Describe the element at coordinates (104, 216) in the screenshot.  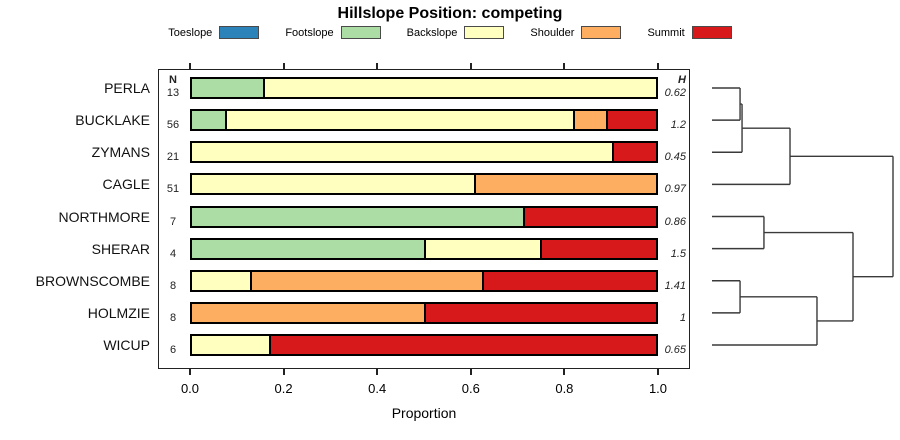
I see `row-label-northmore: NORTHMORE` at that location.